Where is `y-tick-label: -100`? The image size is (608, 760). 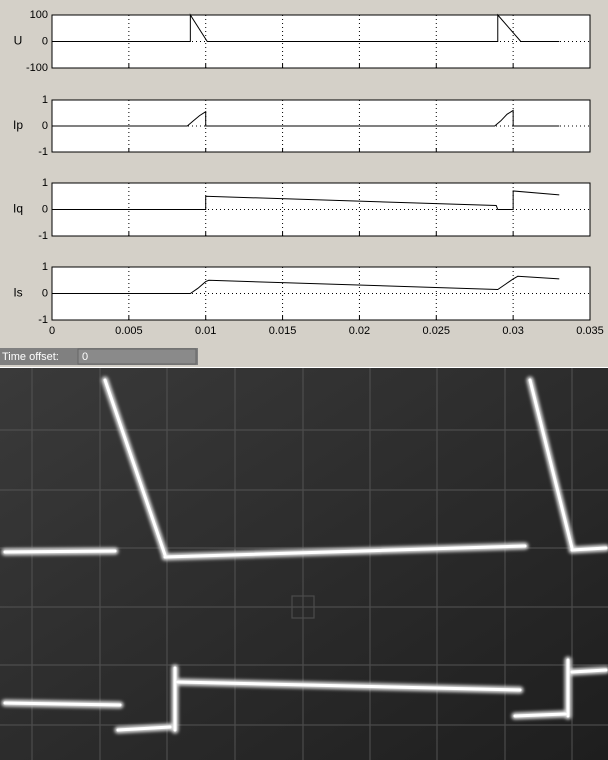
y-tick-label: -100 is located at coordinates (37, 68).